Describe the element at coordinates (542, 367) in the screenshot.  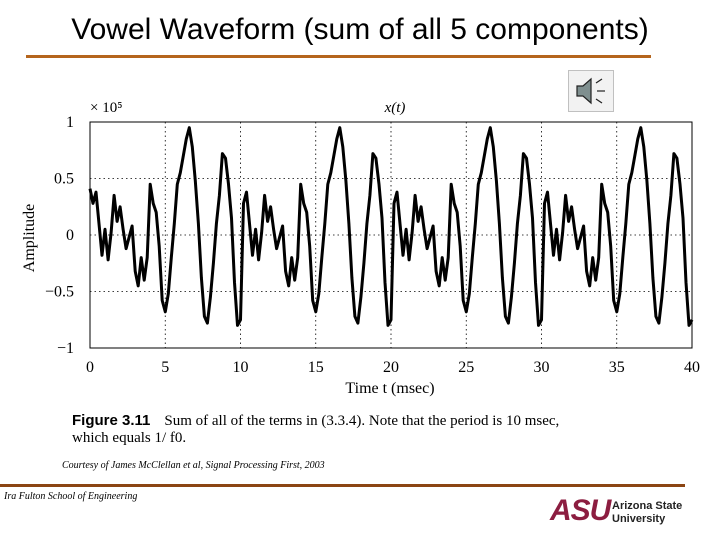
I see `x-tick-label: 30` at that location.